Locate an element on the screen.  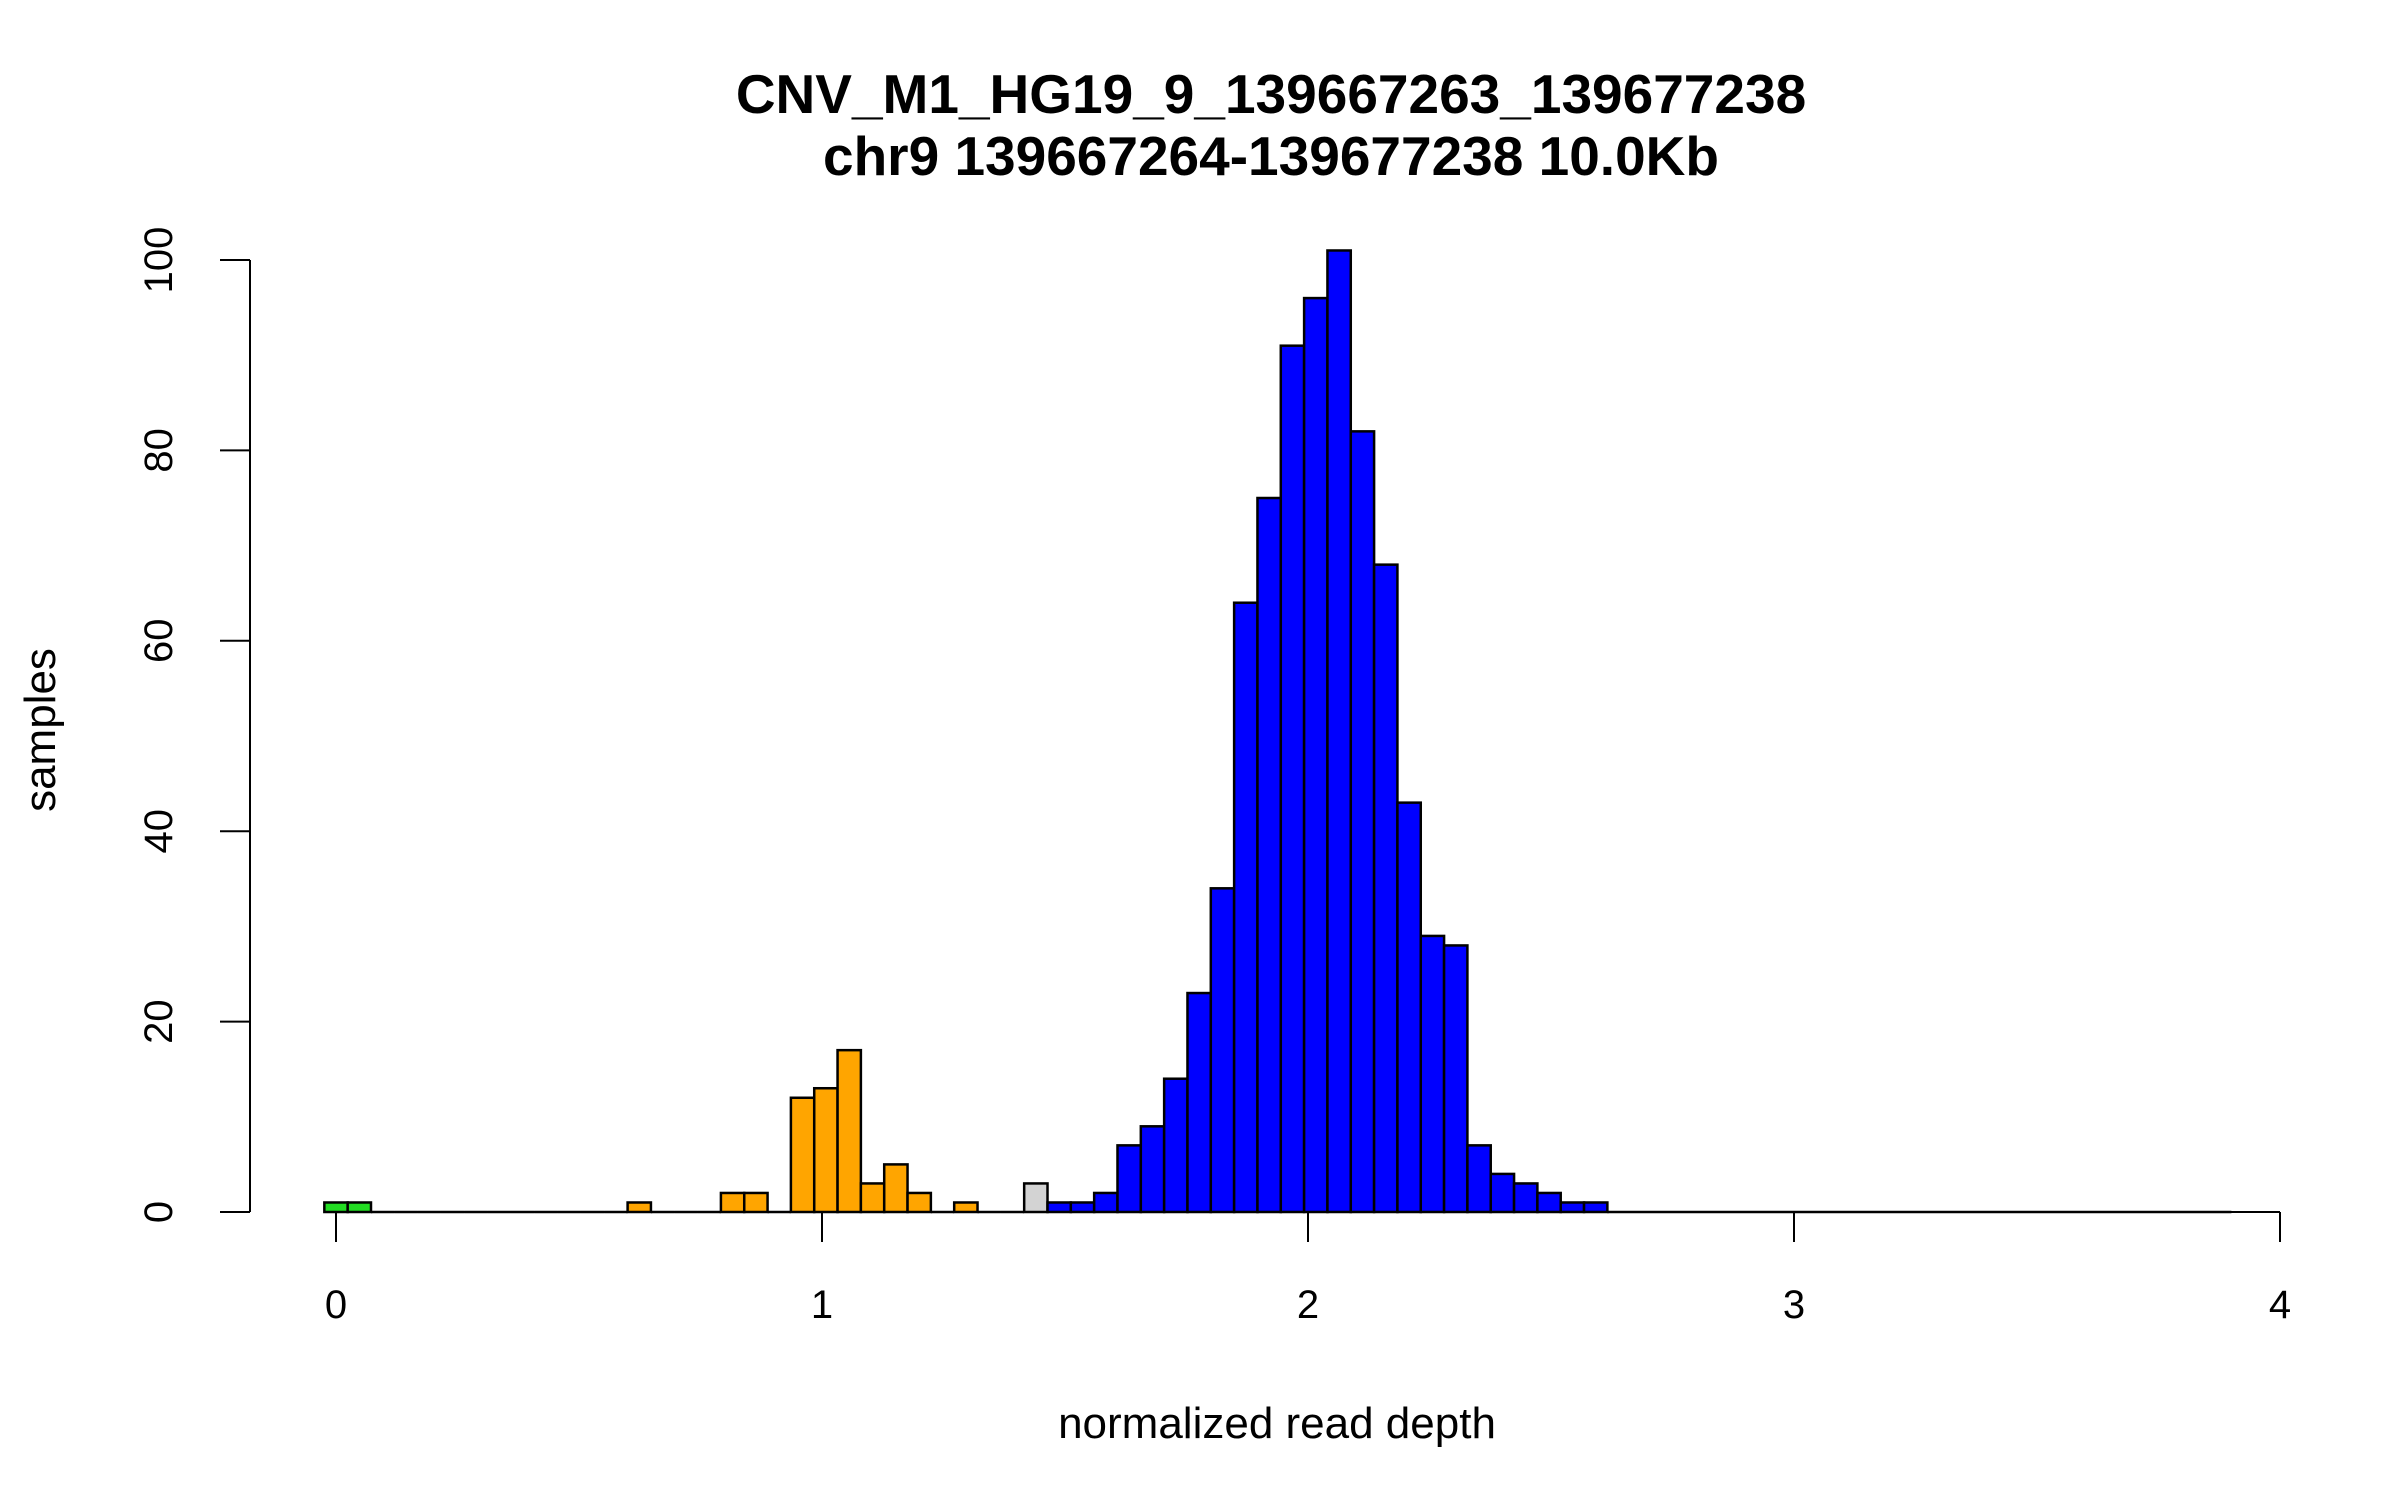
x-tick-label: 2 is located at coordinates (1308, 1305).